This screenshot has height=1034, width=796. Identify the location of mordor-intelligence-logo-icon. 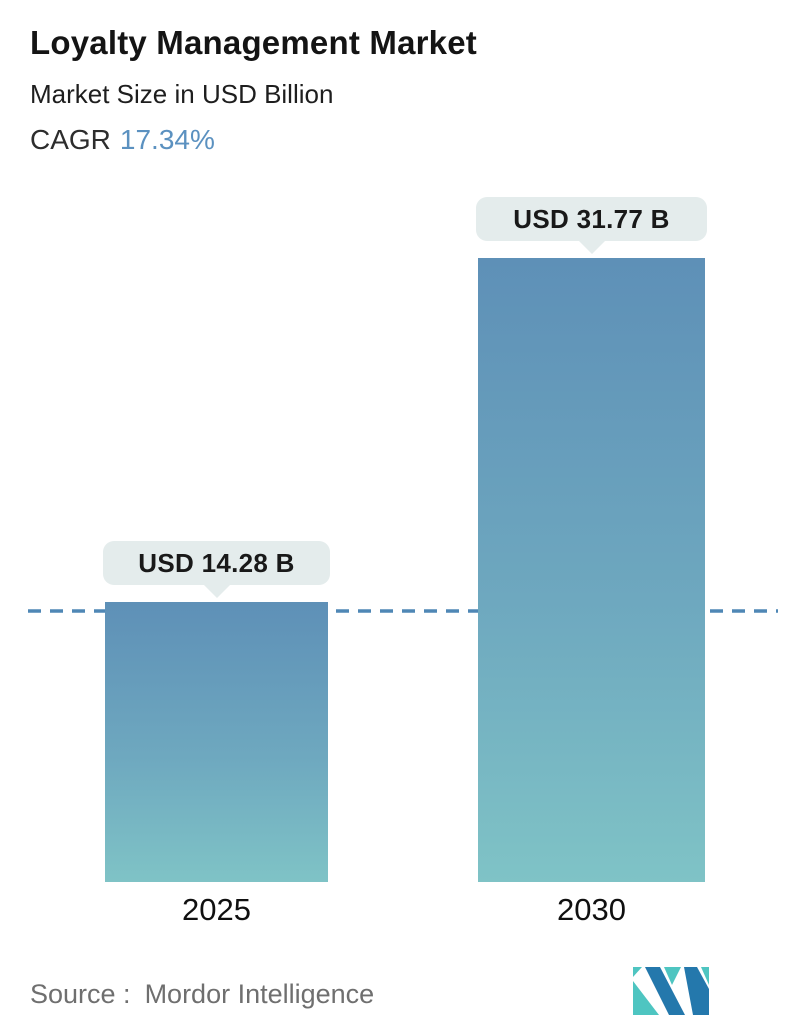
(671, 991).